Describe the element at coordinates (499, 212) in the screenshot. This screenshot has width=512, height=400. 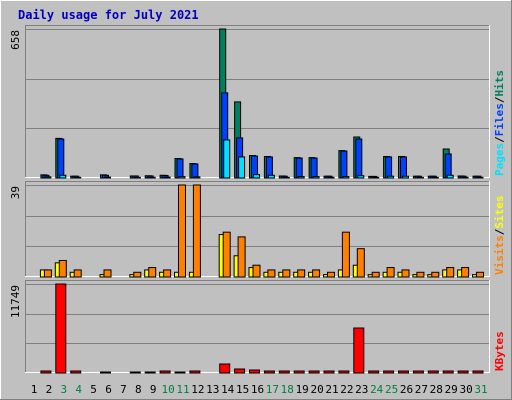
I see `legend-entry: Sites` at that location.